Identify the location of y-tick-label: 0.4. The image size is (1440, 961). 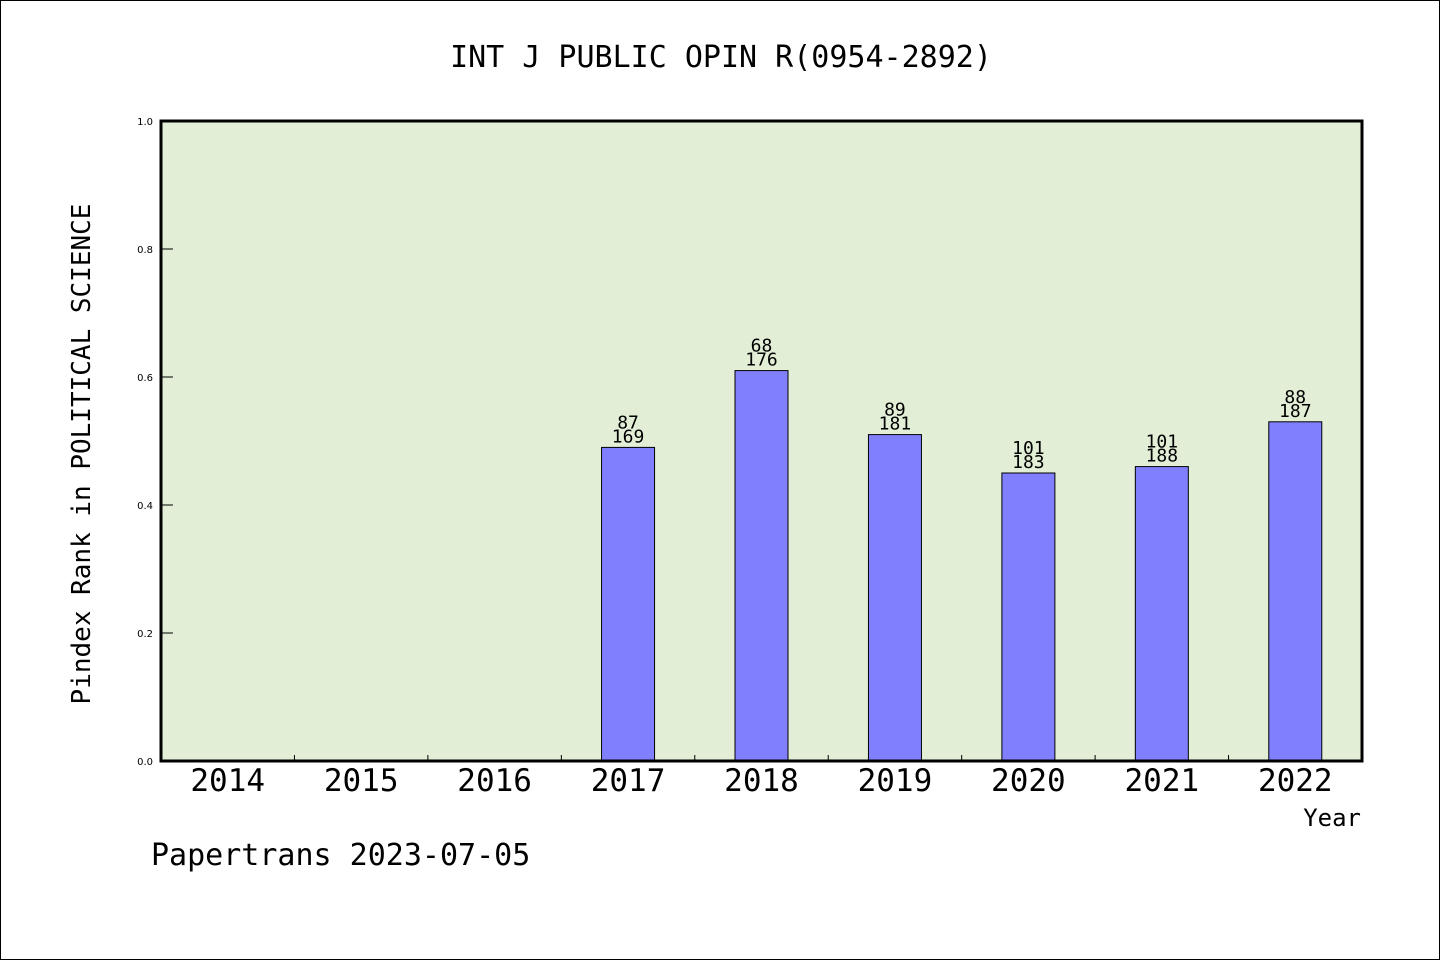
(145, 506).